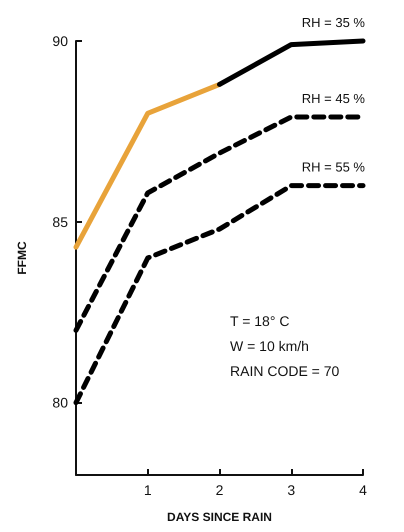  What do you see at coordinates (220, 490) in the screenshot?
I see `x-tick-label: 2` at bounding box center [220, 490].